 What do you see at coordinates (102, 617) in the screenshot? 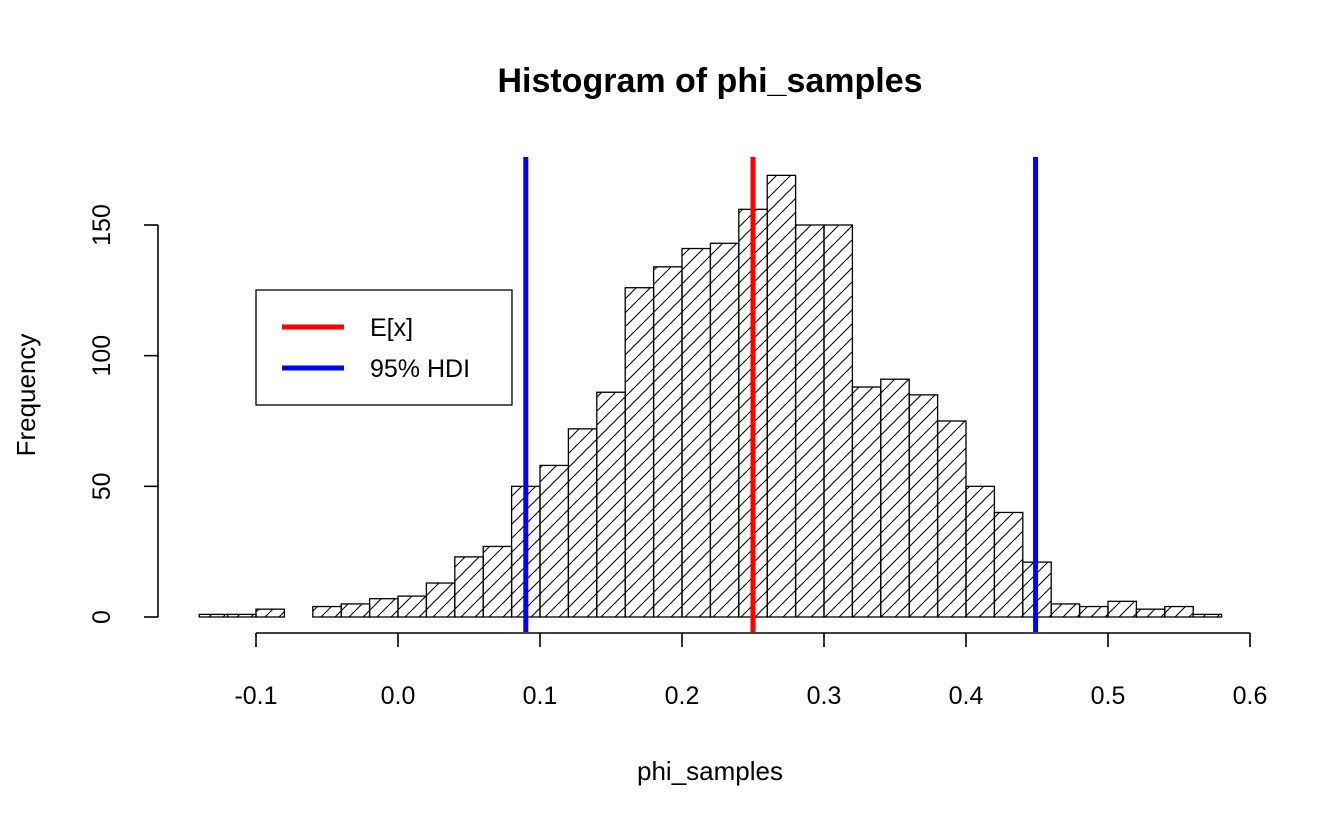
I see `y-tick-label: 0` at bounding box center [102, 617].